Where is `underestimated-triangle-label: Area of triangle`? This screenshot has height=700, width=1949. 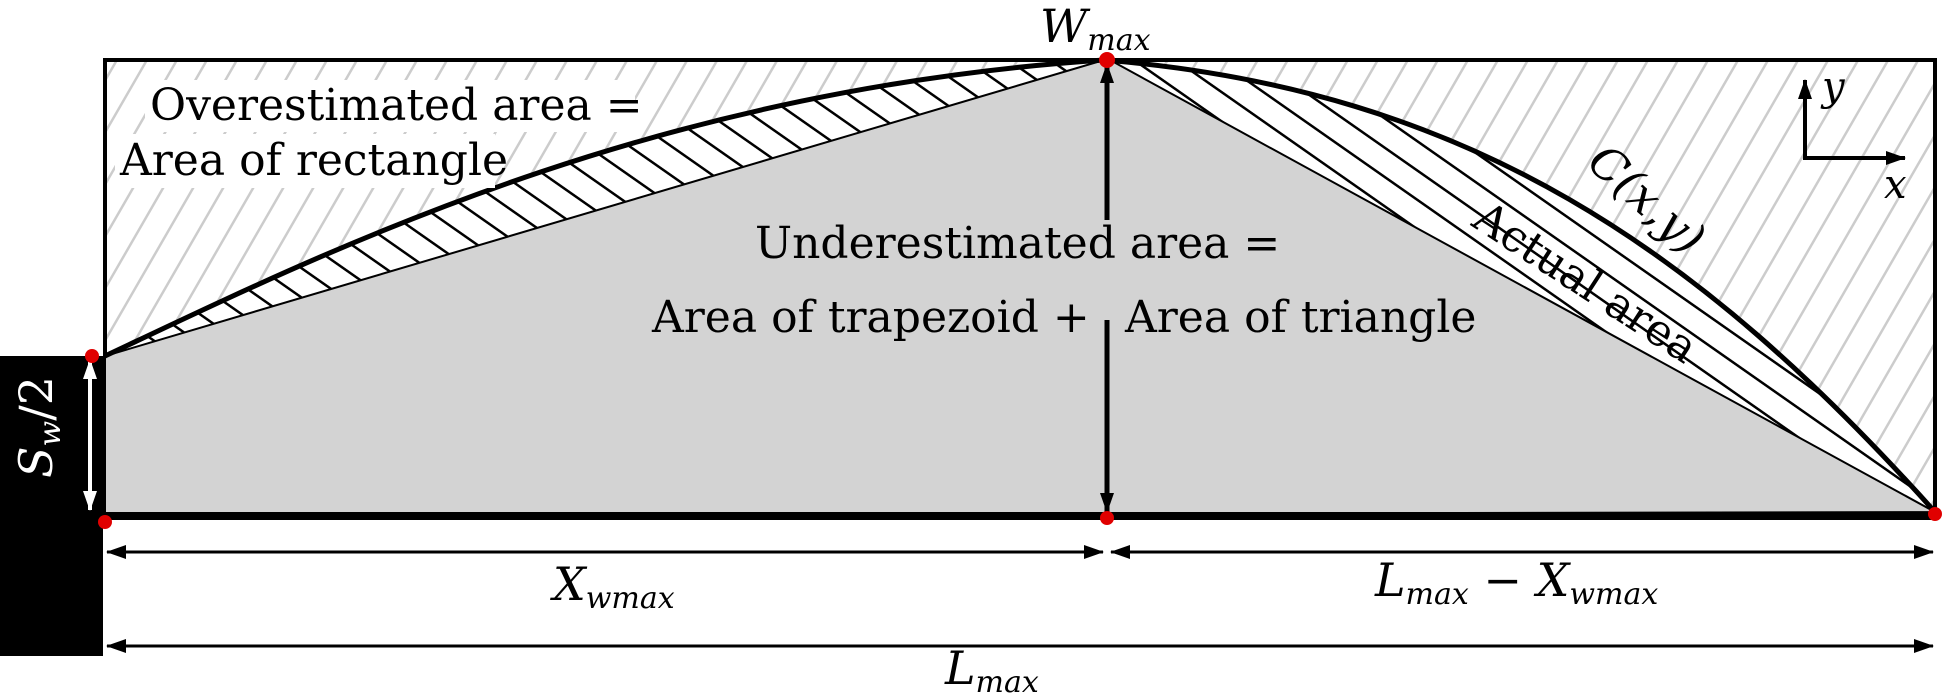 underestimated-triangle-label: Area of triangle is located at coordinates (1300, 317).